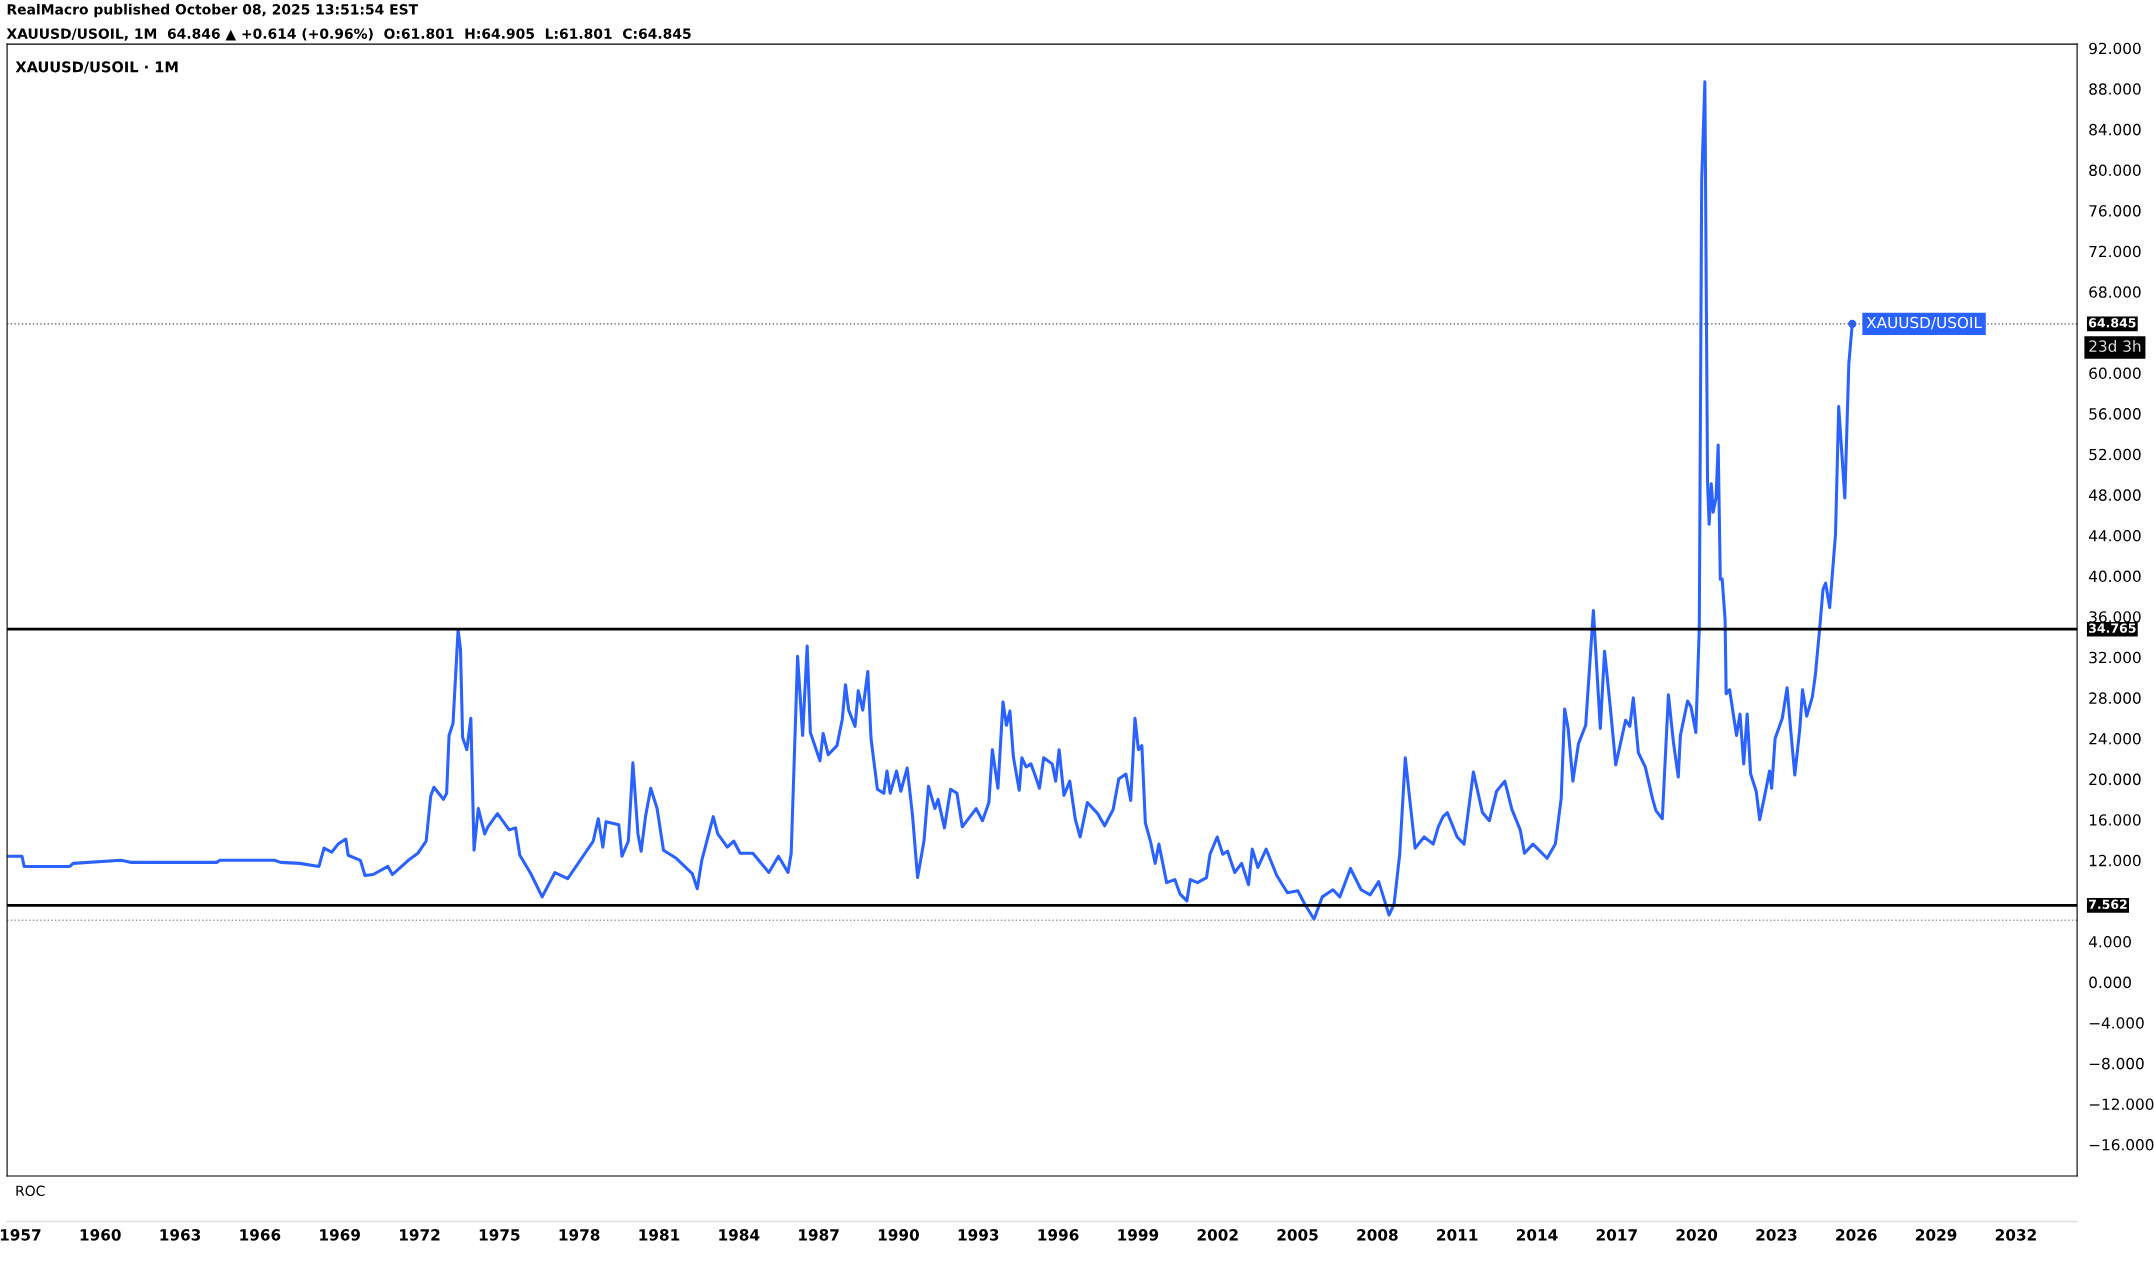 Image resolution: width=2154 pixels, height=1279 pixels. What do you see at coordinates (499, 1235) in the screenshot?
I see `x-tick-label: 1975` at bounding box center [499, 1235].